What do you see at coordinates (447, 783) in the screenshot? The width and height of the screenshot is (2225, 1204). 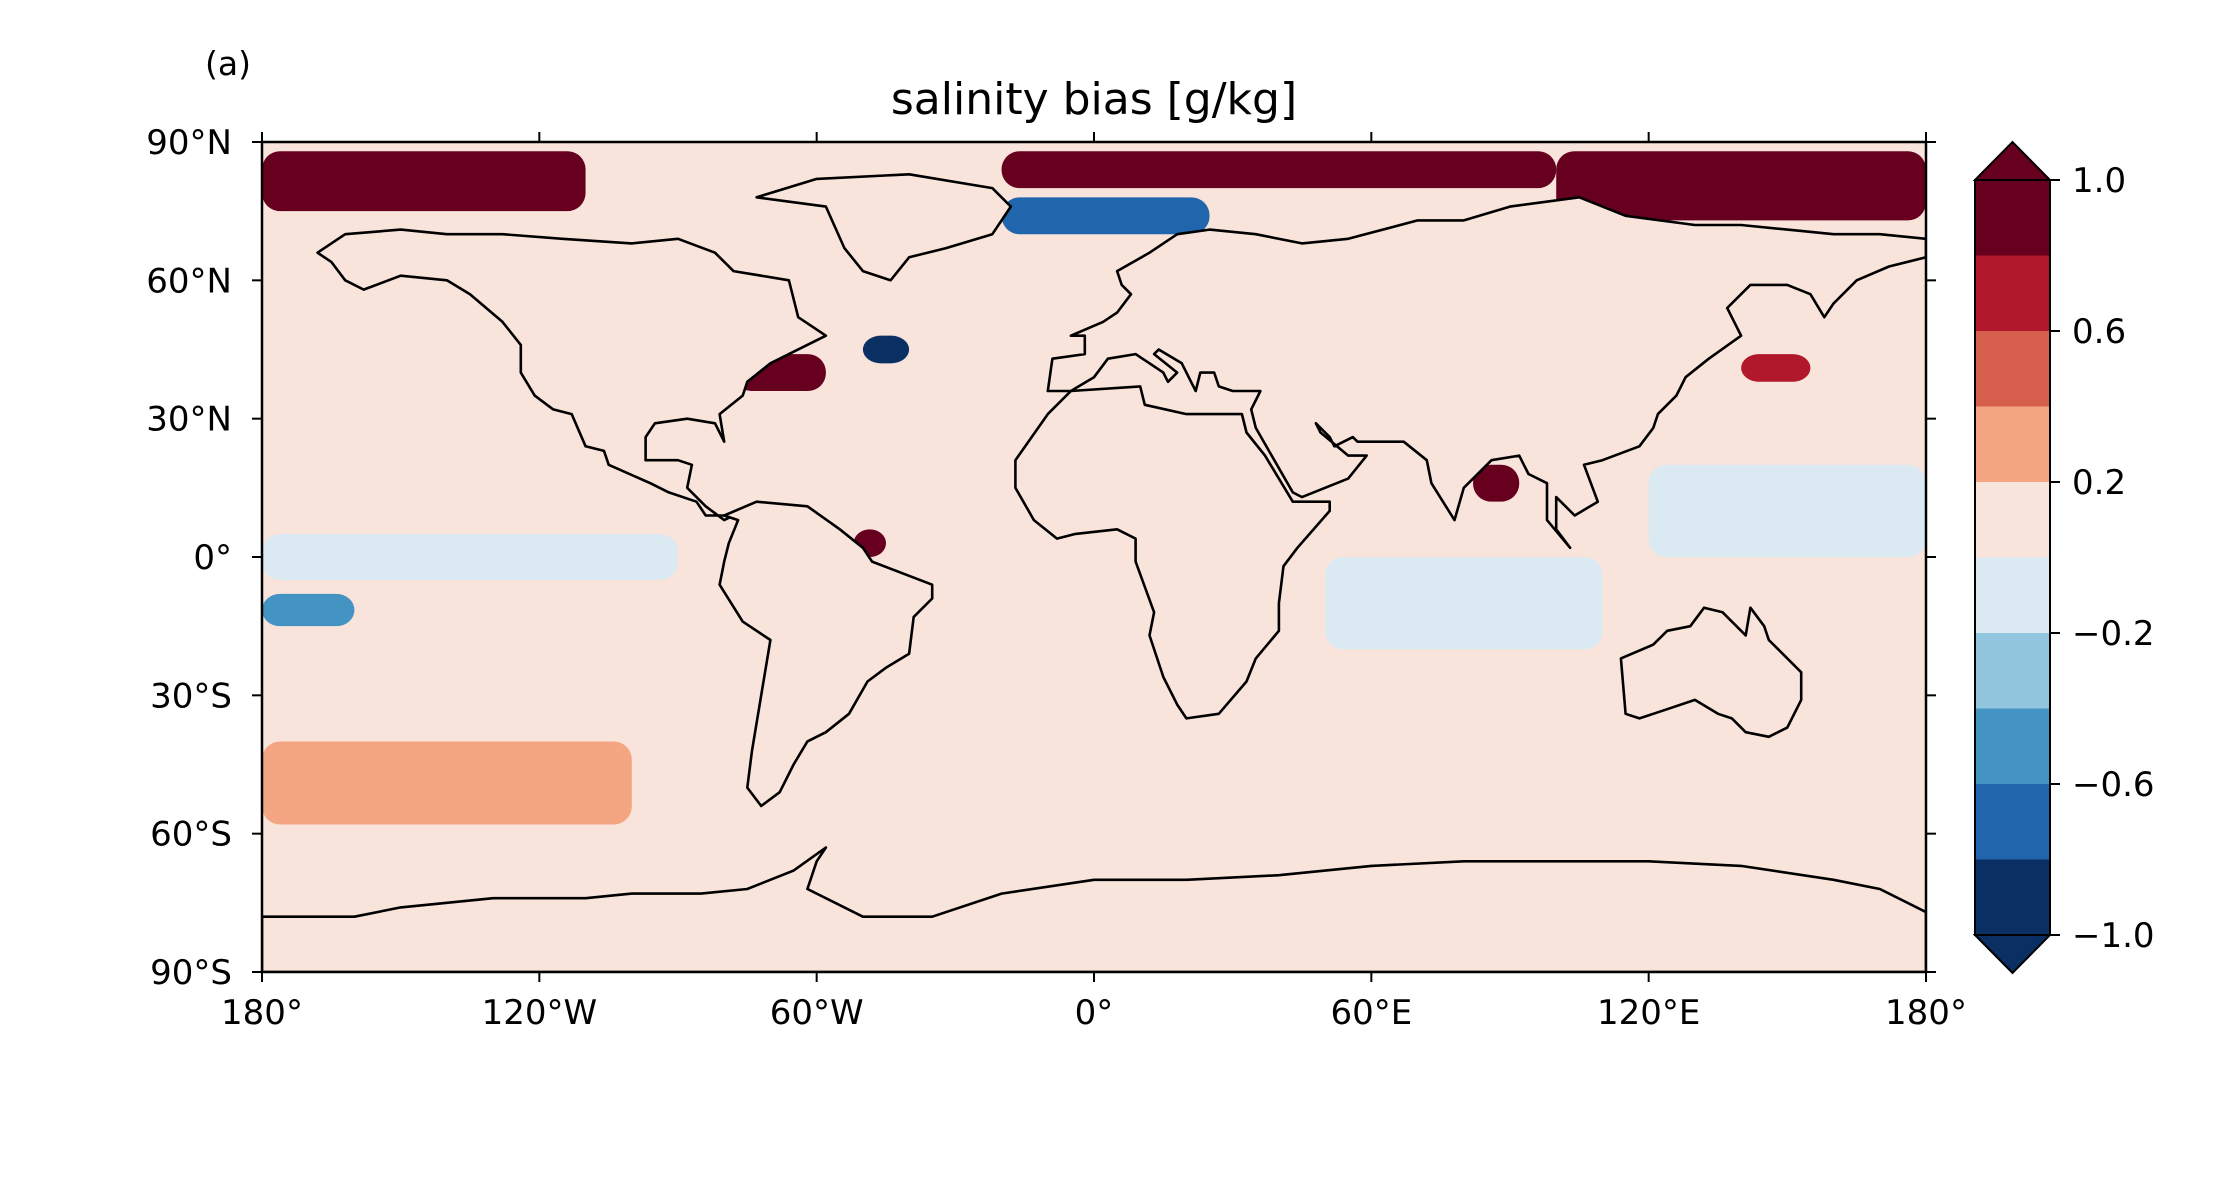 I see `bias-region-south-pacific-salty` at bounding box center [447, 783].